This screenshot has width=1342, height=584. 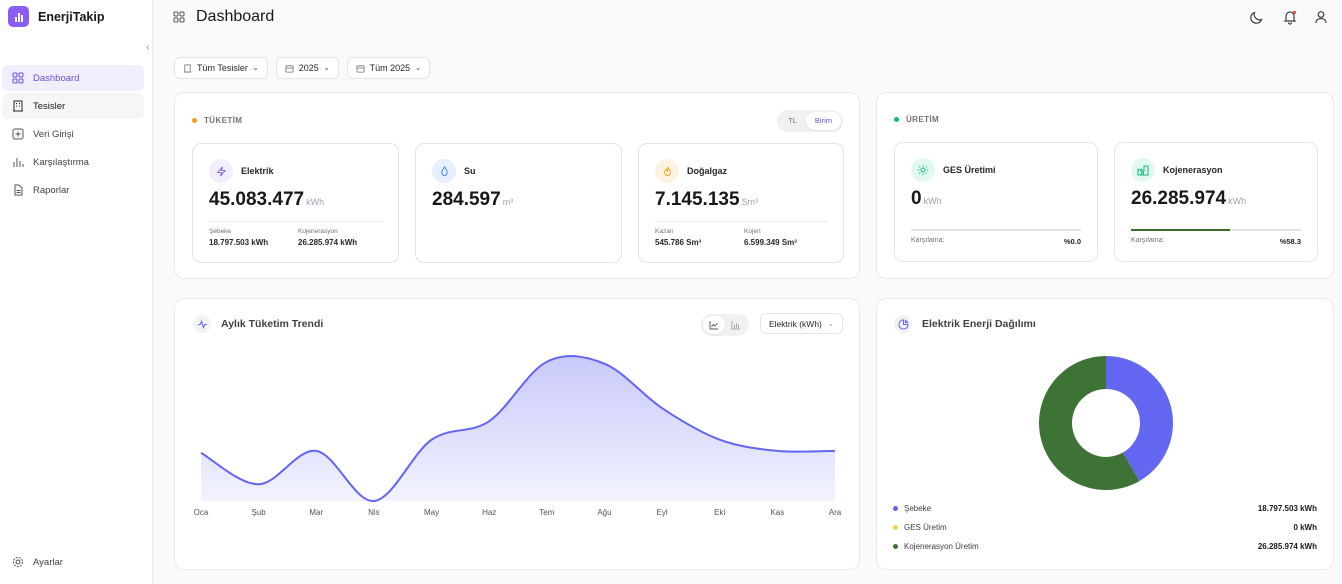 What do you see at coordinates (53, 134) in the screenshot?
I see `sidebar-item-label: Veri Girişi` at bounding box center [53, 134].